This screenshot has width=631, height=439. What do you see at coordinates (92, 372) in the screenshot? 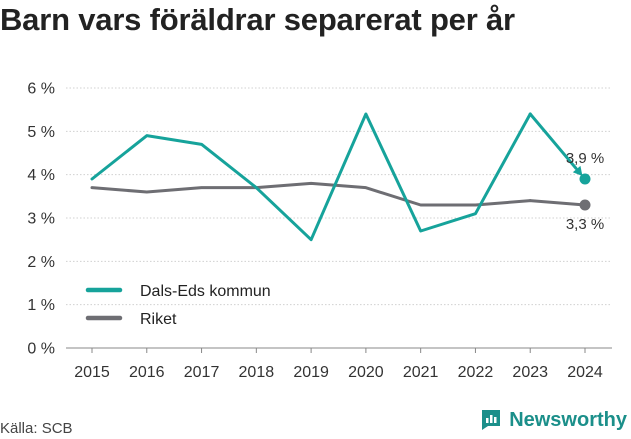
I see `x-tick-label: 2015` at bounding box center [92, 372].